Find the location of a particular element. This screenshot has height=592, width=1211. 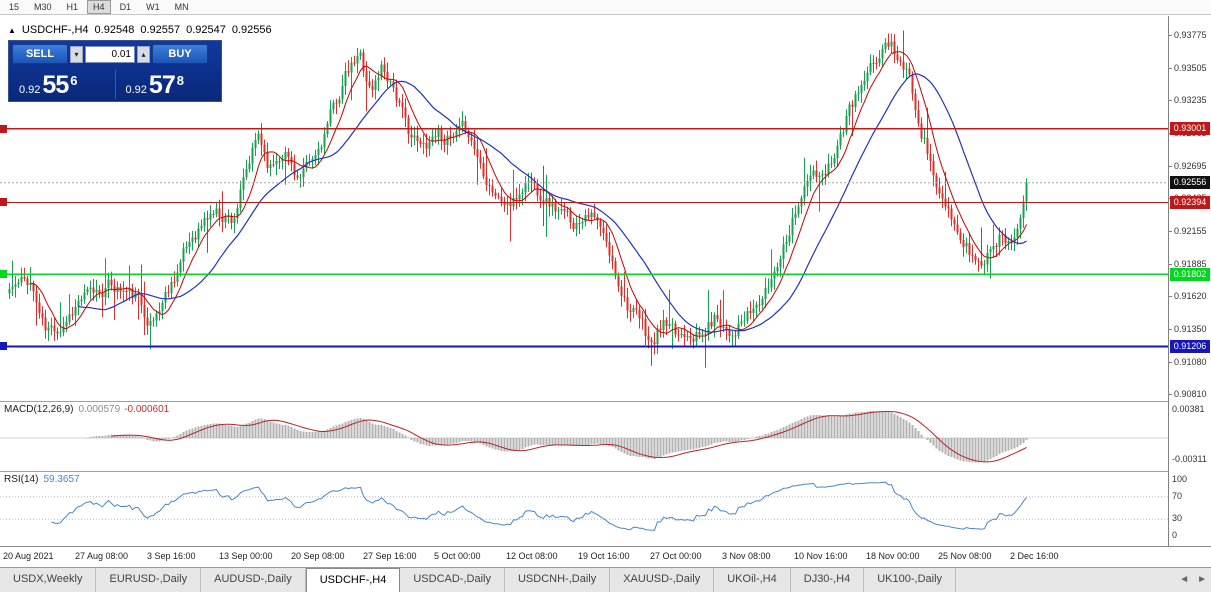

ohlc-open: 0.92548 is located at coordinates (114, 30).